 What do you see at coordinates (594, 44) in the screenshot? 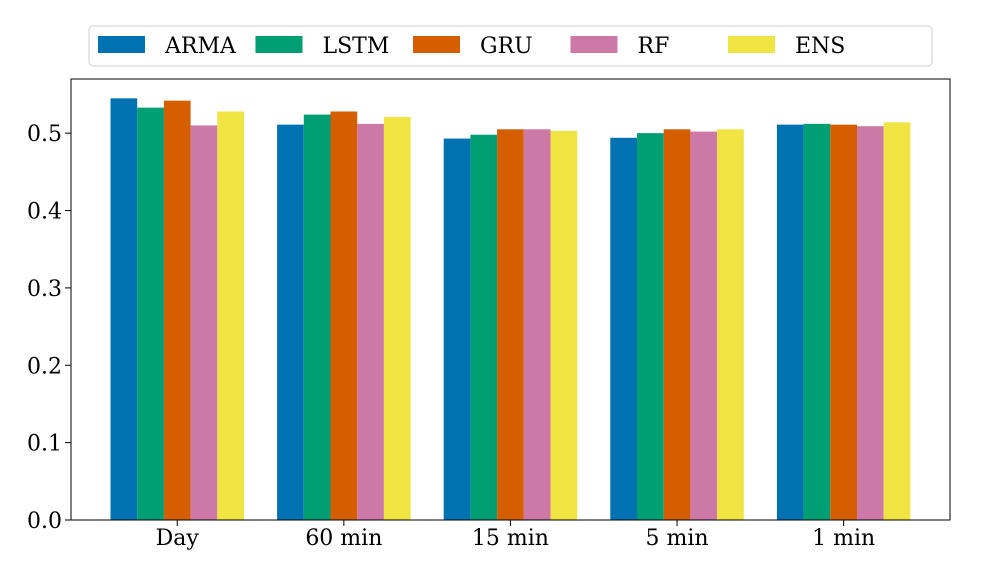
I see `legend-swatch-rf` at bounding box center [594, 44].